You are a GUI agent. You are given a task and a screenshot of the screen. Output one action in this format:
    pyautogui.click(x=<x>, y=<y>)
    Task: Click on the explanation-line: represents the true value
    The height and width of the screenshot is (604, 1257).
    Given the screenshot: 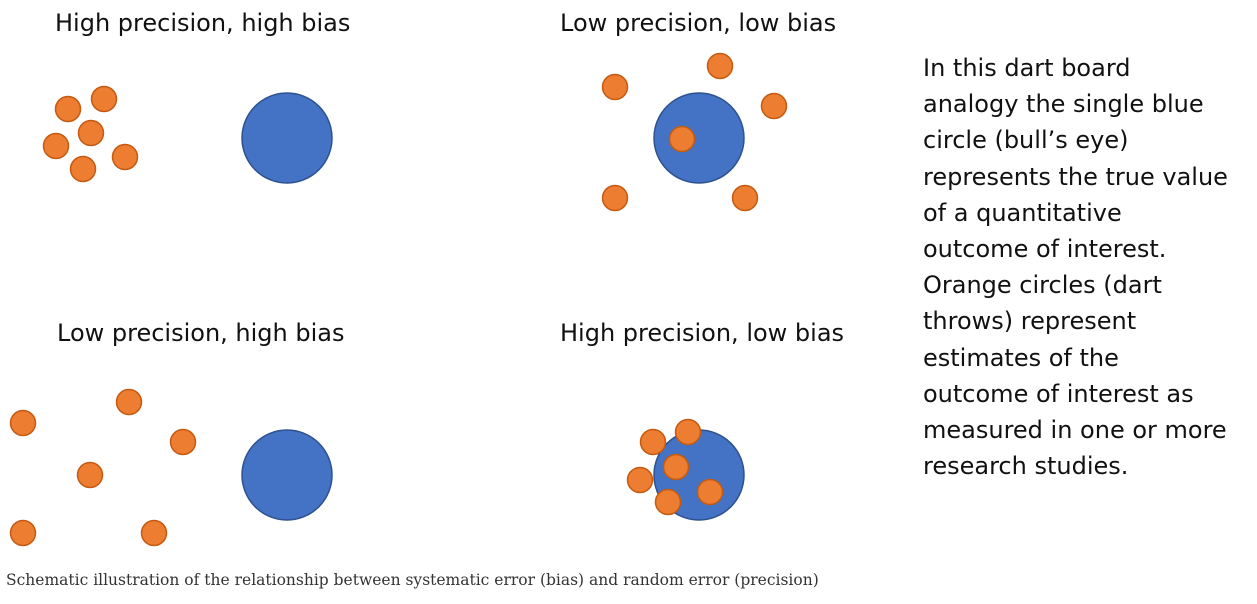 What is the action you would take?
    pyautogui.click(x=1075, y=176)
    